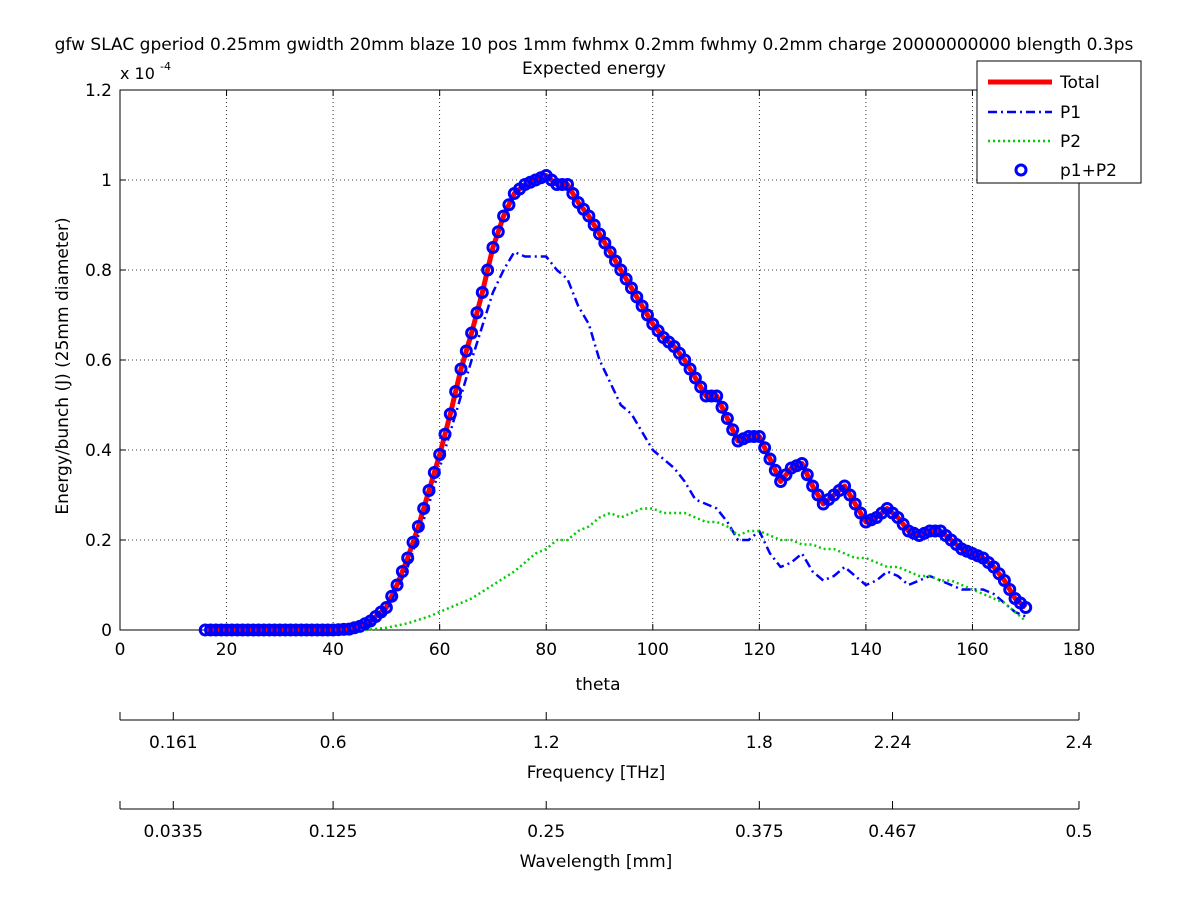  What do you see at coordinates (606, 732) in the screenshot?
I see `frequency-axis: 0.161 0.6 1.2 1.8 2.24 2.4` at bounding box center [606, 732].